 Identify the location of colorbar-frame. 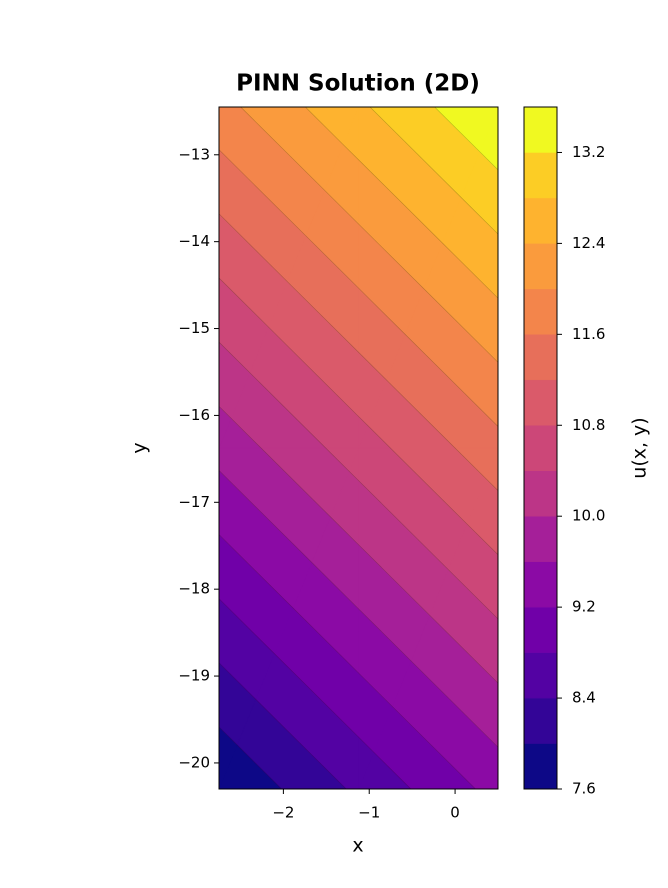
(540, 448).